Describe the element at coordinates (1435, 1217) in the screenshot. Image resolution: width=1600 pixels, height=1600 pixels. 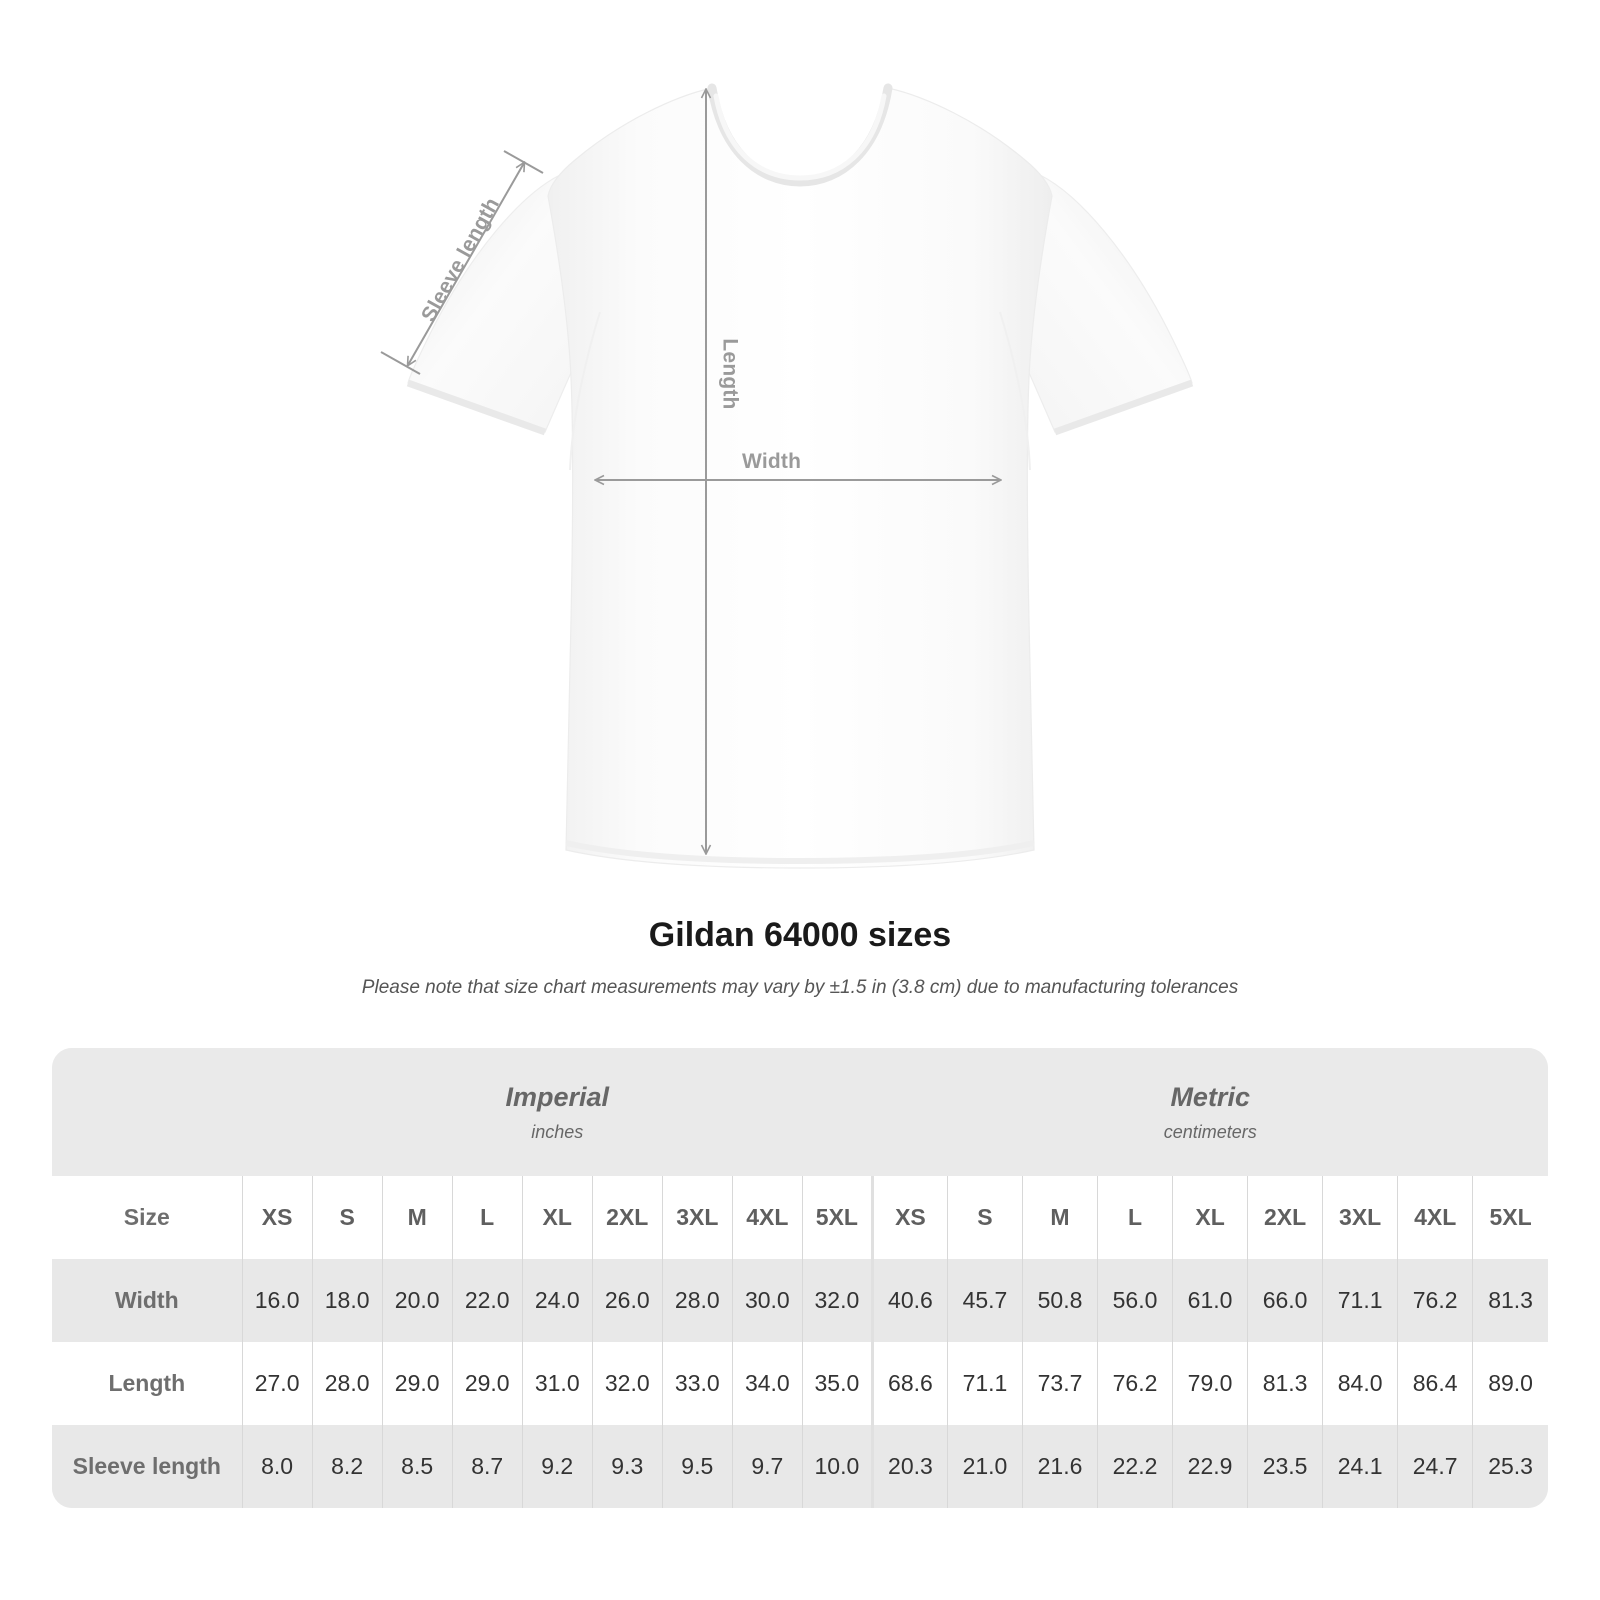
I see `size-header-metric-4xl: 4XL` at that location.